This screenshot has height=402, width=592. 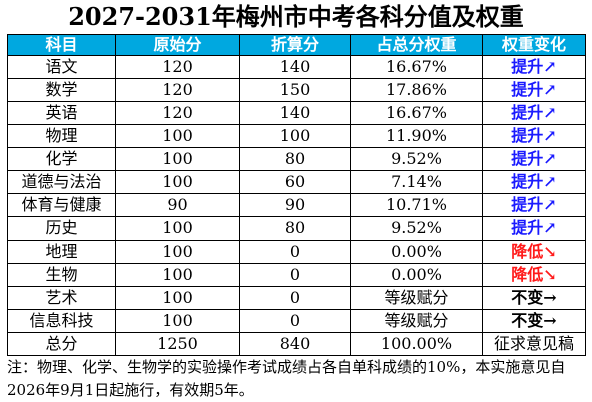 I want to click on table-row: 英语 120 140 16.67% 提升↗, so click(x=296, y=113).